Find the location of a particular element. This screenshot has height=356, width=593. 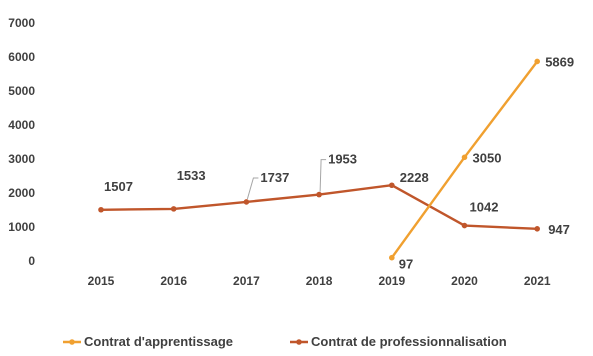

data-label: 1507 is located at coordinates (118, 186).